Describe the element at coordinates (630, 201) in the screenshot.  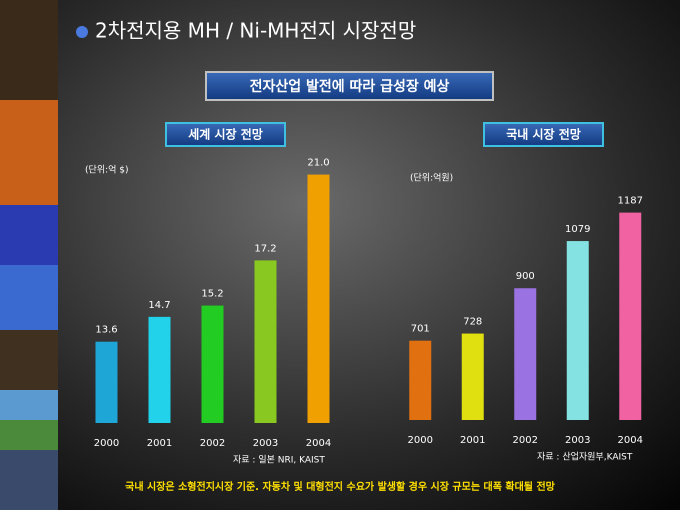
I see `value-label: 1187` at that location.